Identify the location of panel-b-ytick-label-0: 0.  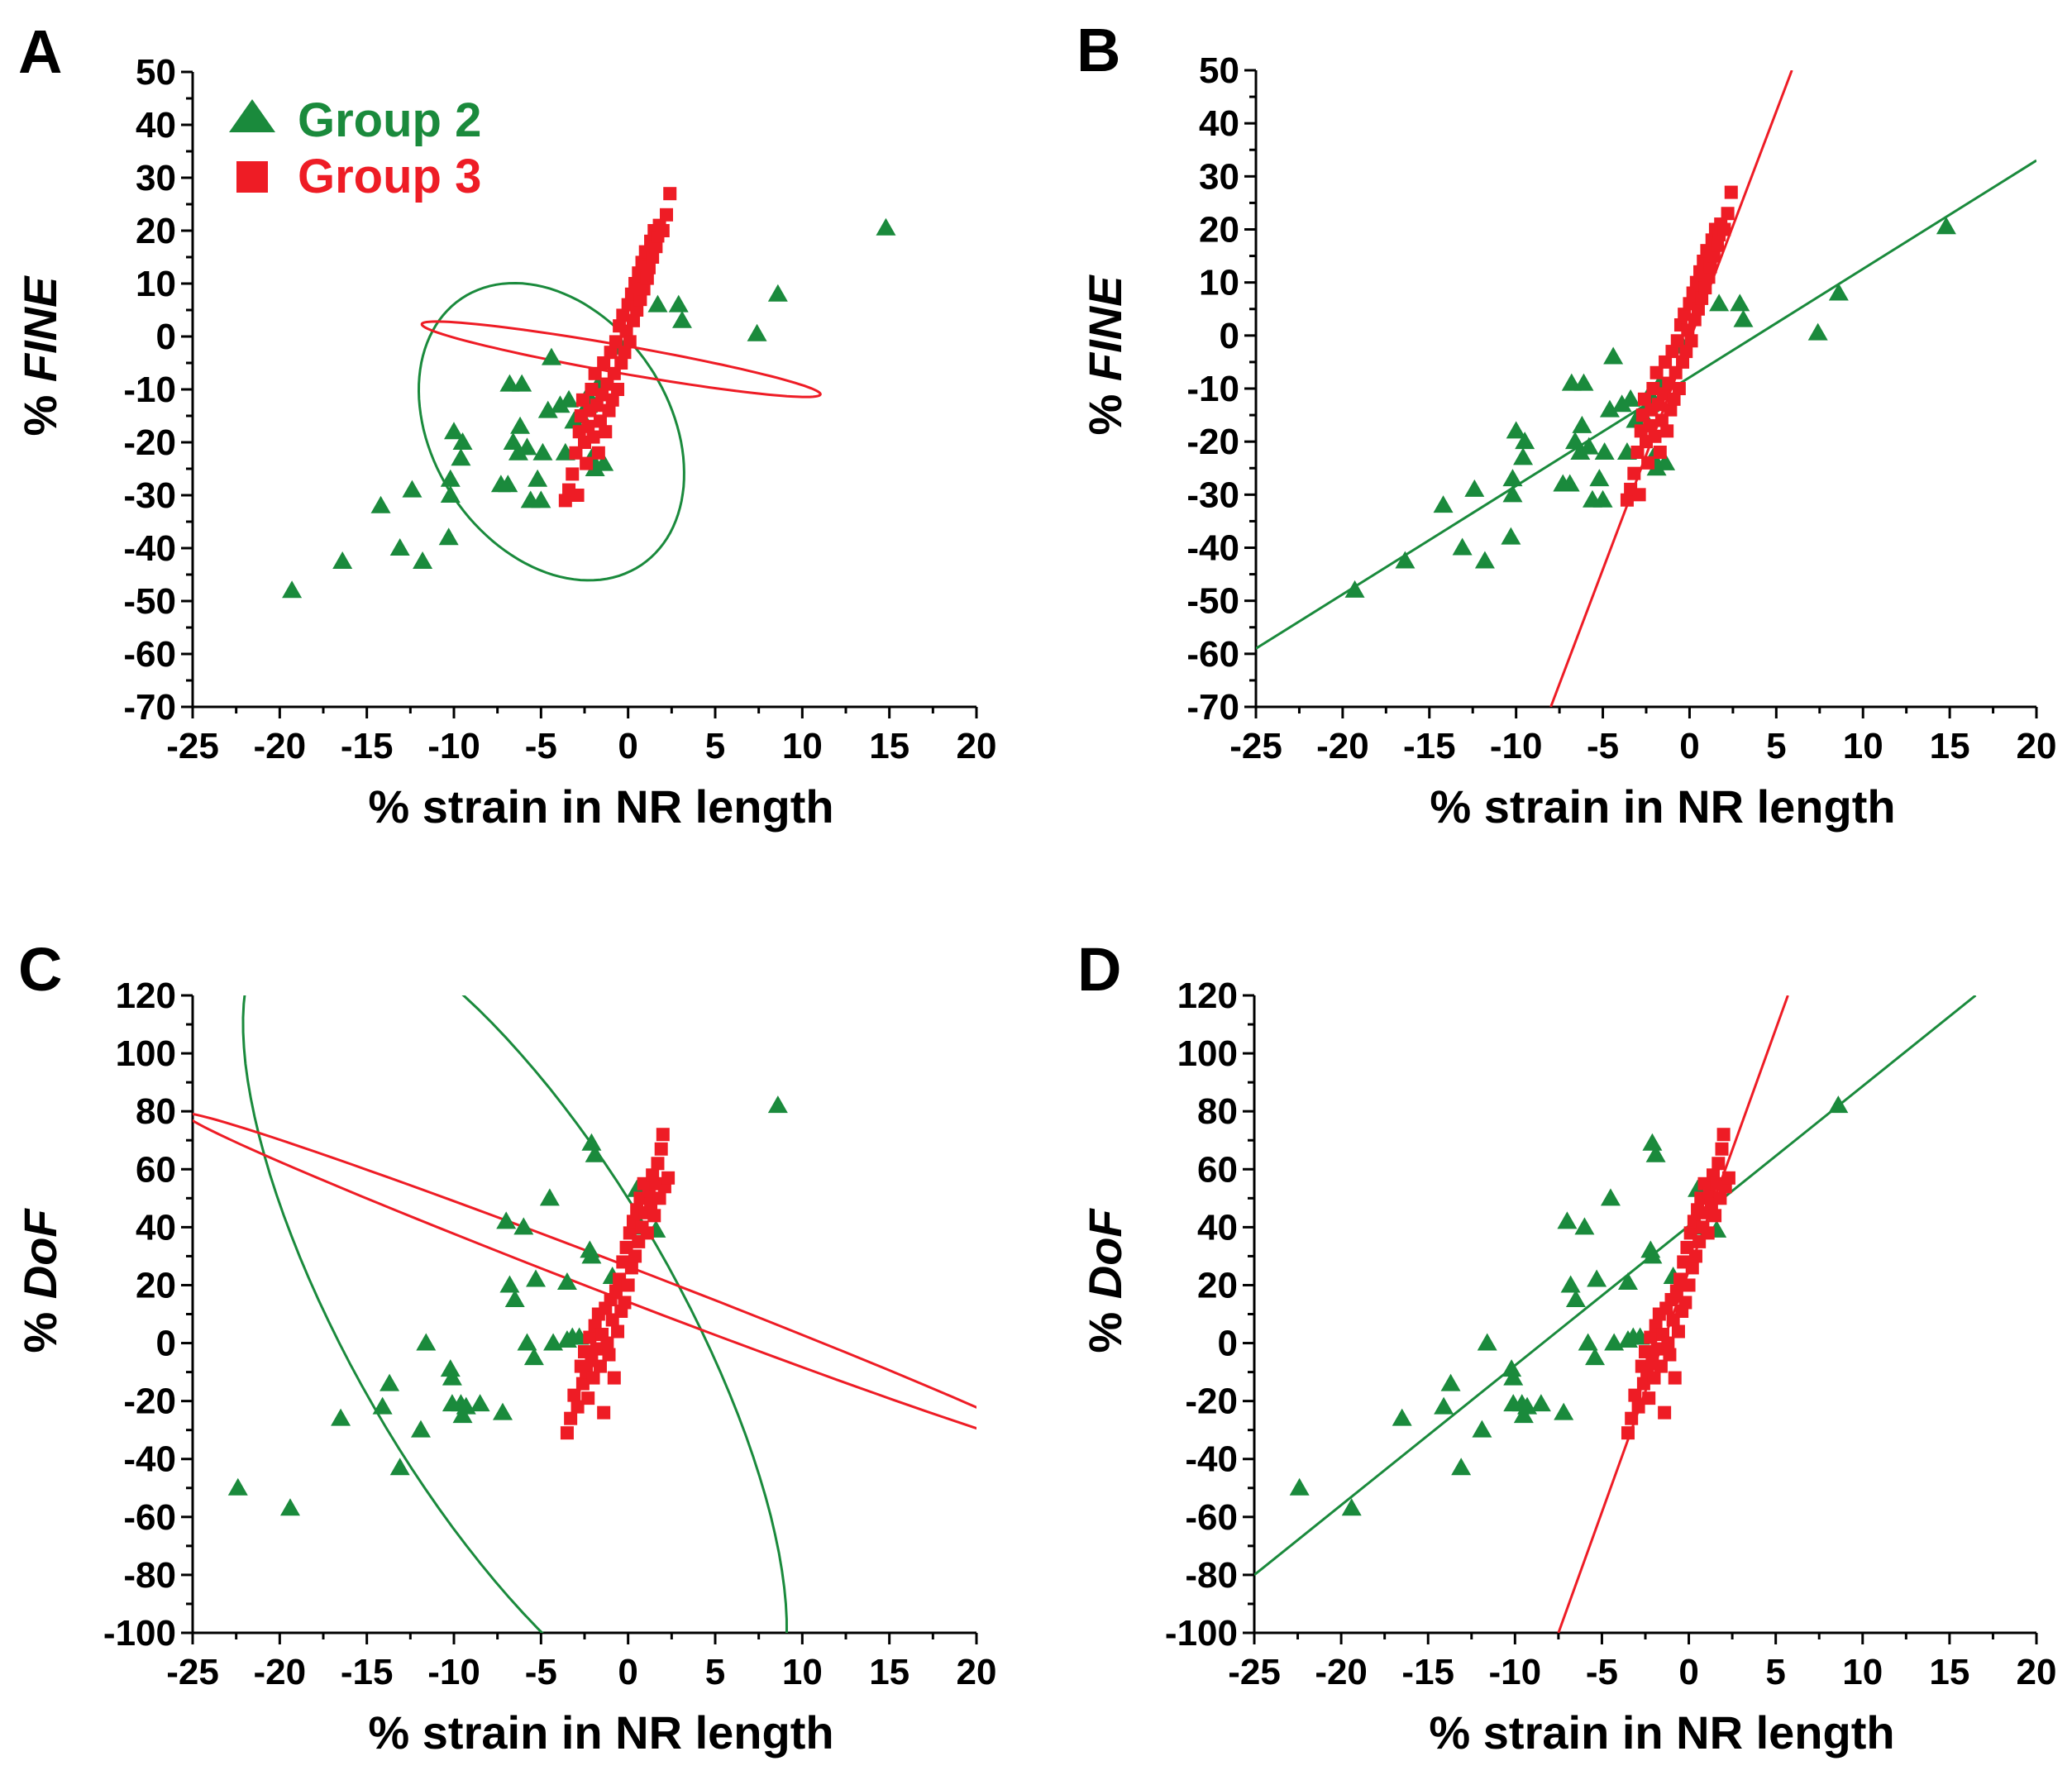
(1229, 336).